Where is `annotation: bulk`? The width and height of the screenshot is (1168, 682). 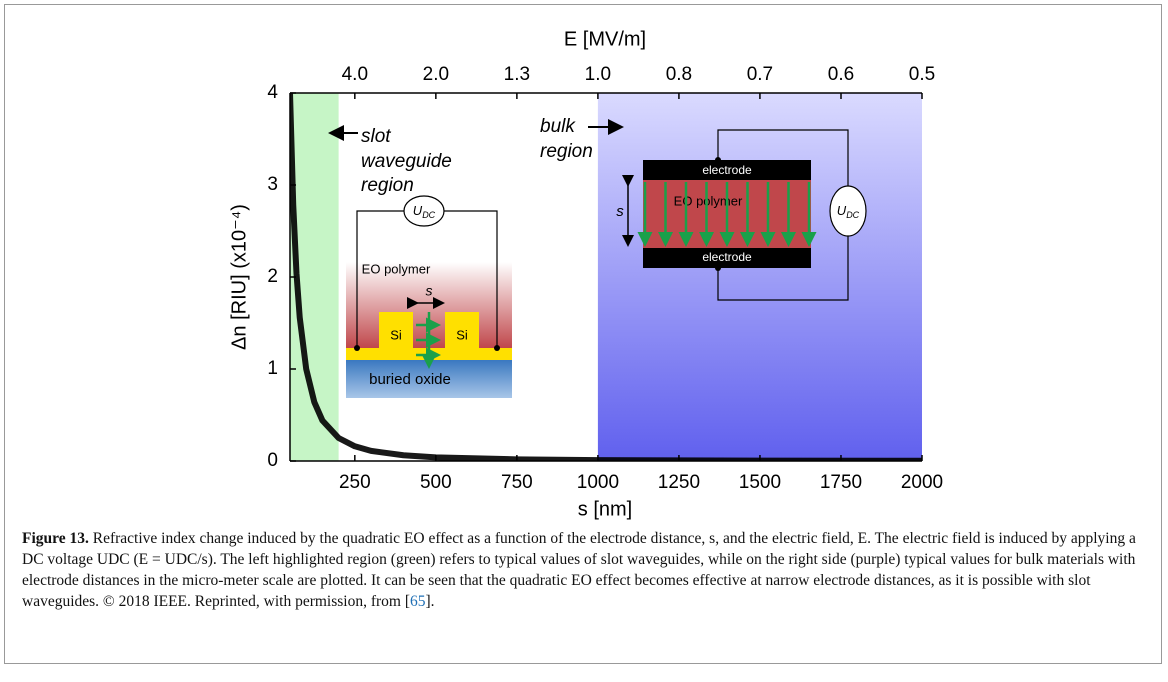 annotation: bulk is located at coordinates (558, 126).